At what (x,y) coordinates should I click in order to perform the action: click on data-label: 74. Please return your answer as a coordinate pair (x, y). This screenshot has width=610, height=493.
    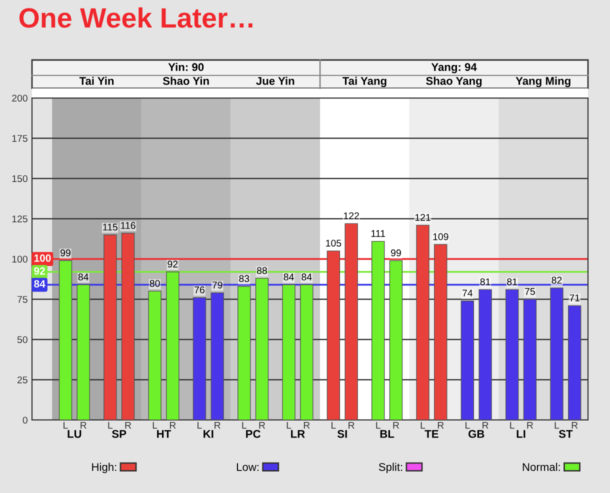
    Looking at the image, I should click on (467, 293).